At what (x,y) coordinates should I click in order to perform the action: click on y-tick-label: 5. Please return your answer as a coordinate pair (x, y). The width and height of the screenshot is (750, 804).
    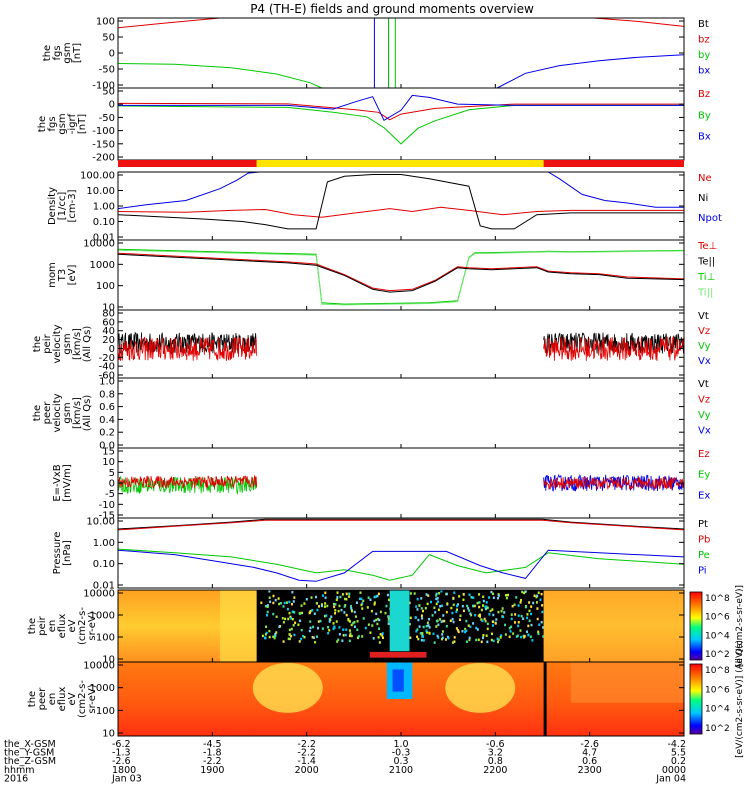
    Looking at the image, I should click on (112, 473).